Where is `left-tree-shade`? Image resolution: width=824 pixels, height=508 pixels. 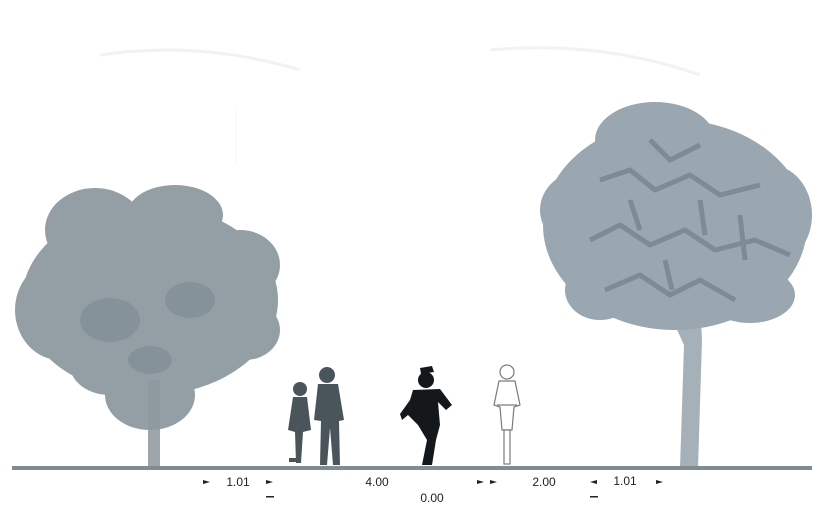 left-tree-shade is located at coordinates (147, 328).